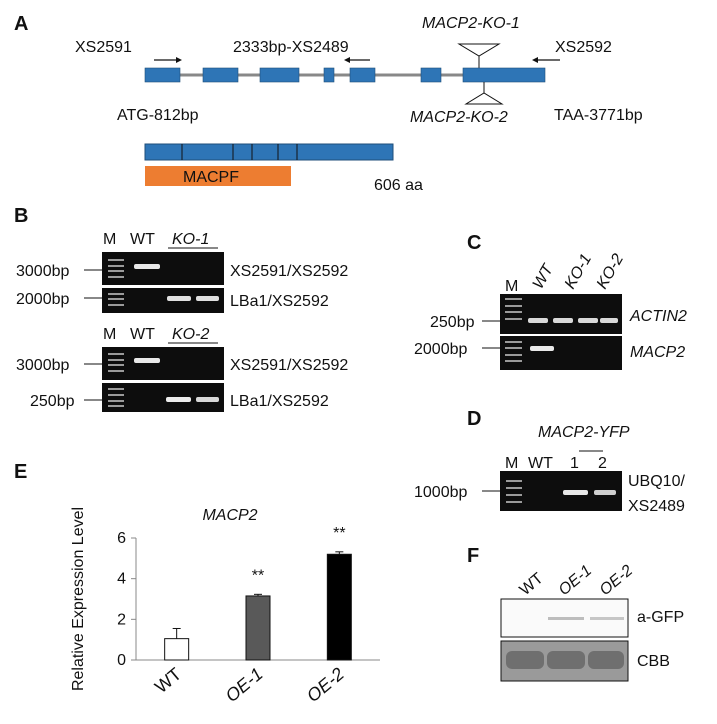 This screenshot has height=724, width=717. What do you see at coordinates (576, 580) in the screenshot?
I see `blot-f-oe1-label: OE-1` at bounding box center [576, 580].